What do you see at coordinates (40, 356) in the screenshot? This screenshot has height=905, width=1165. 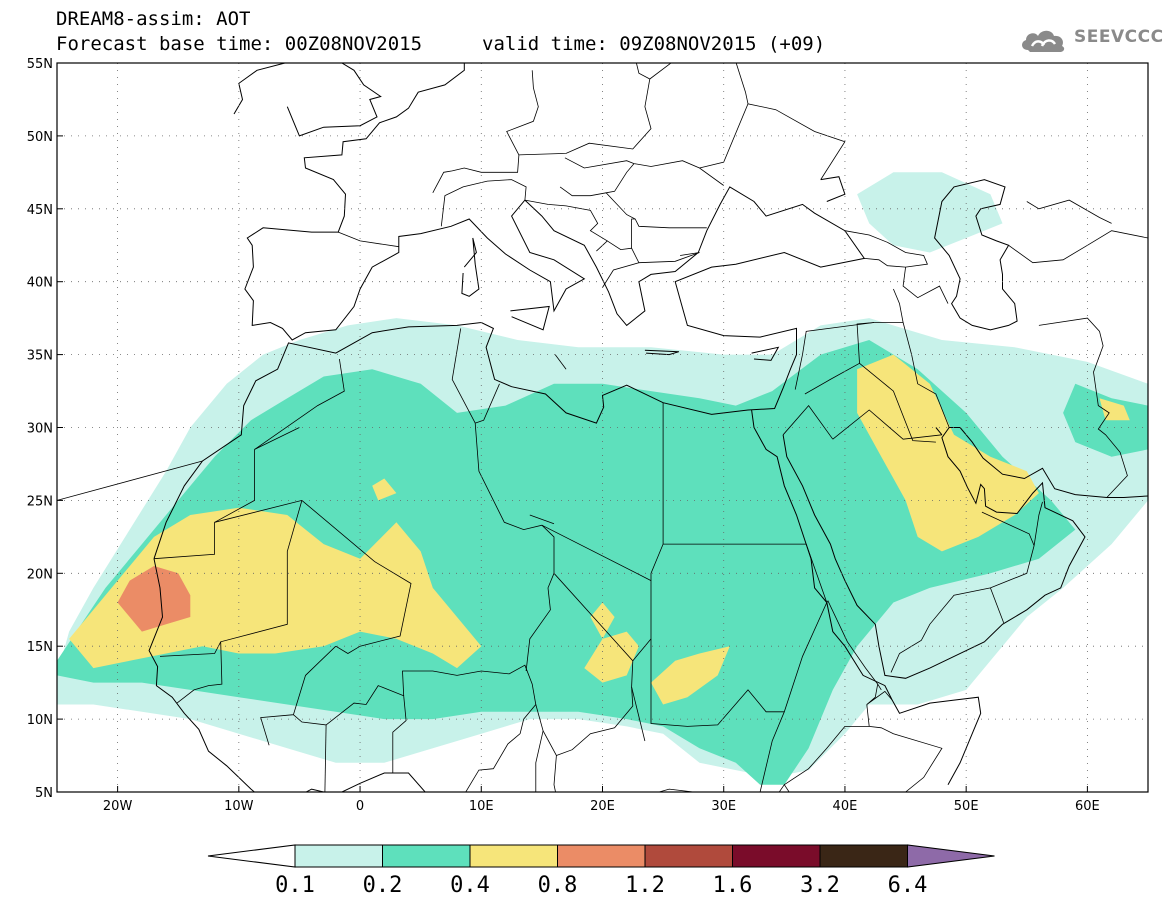 I see `lat-tick-label-4: 35N` at bounding box center [40, 356].